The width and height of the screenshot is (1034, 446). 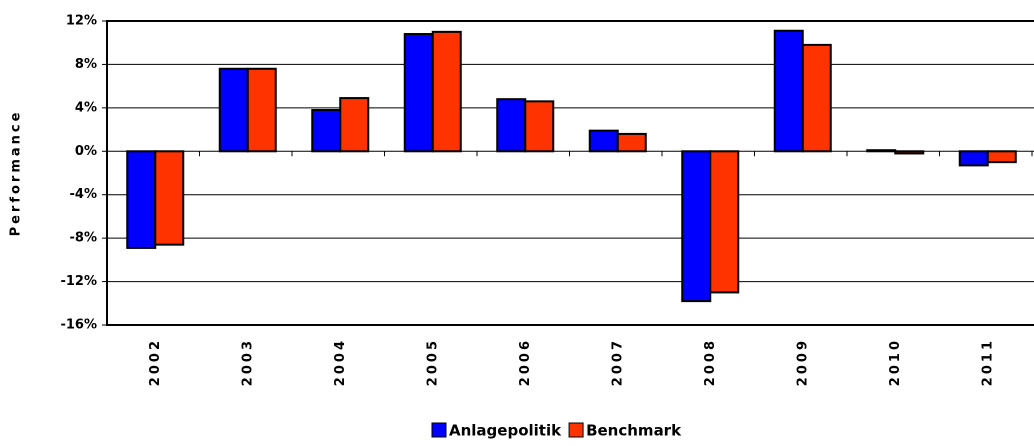 What do you see at coordinates (710, 362) in the screenshot?
I see `x-tick-label: 2008` at bounding box center [710, 362].